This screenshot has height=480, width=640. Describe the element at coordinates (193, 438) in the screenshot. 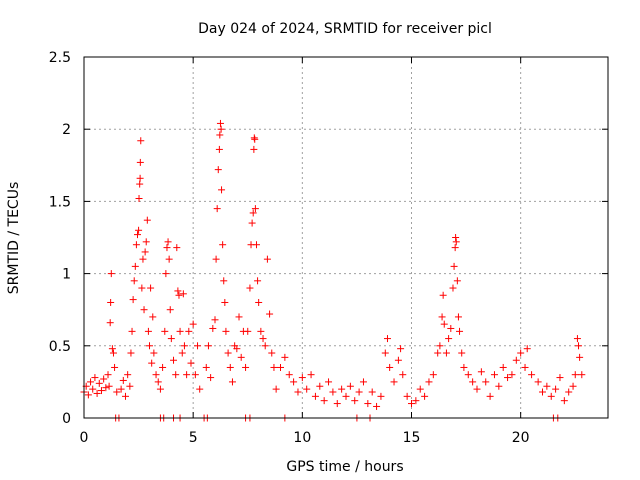

I see `x-tick-label: 5` at that location.